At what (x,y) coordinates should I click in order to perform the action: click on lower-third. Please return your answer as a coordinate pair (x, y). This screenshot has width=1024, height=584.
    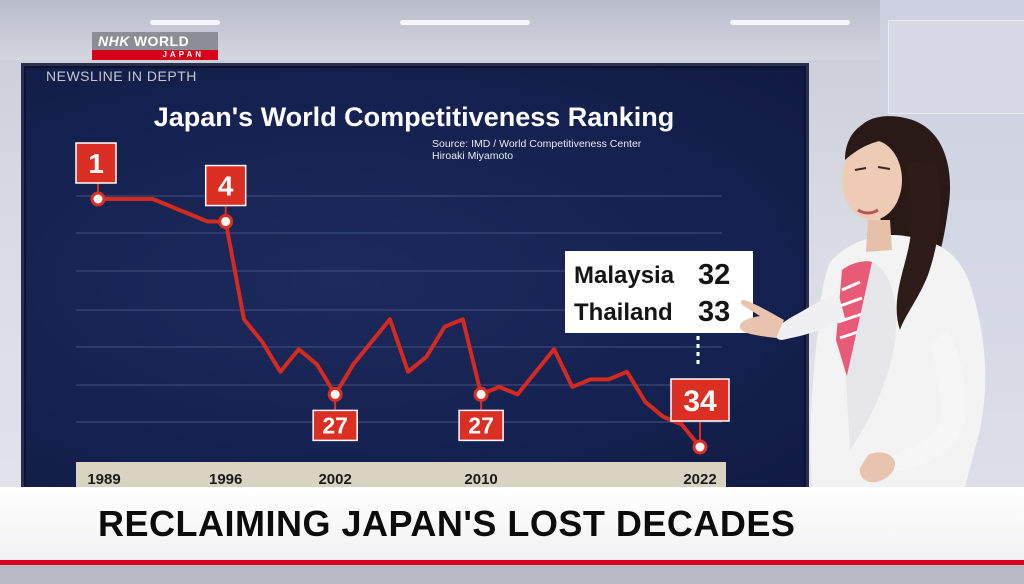
    Looking at the image, I should click on (512, 526).